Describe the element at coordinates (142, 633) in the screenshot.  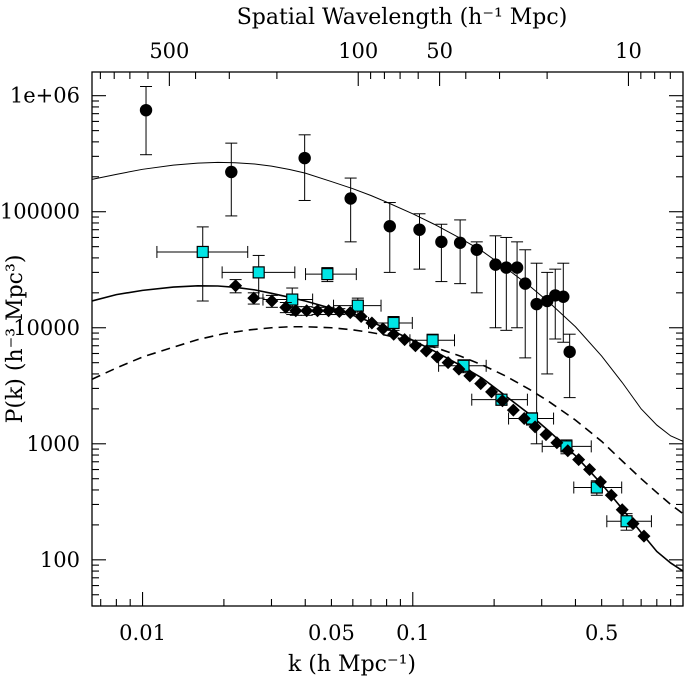
I see `x-tick-label: 0.01` at that location.